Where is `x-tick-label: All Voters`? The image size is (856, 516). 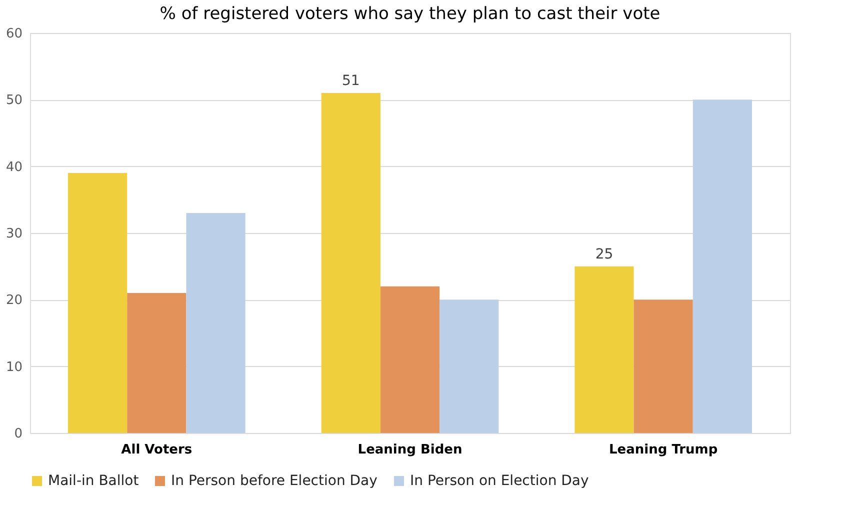
x-tick-label: All Voters is located at coordinates (156, 450).